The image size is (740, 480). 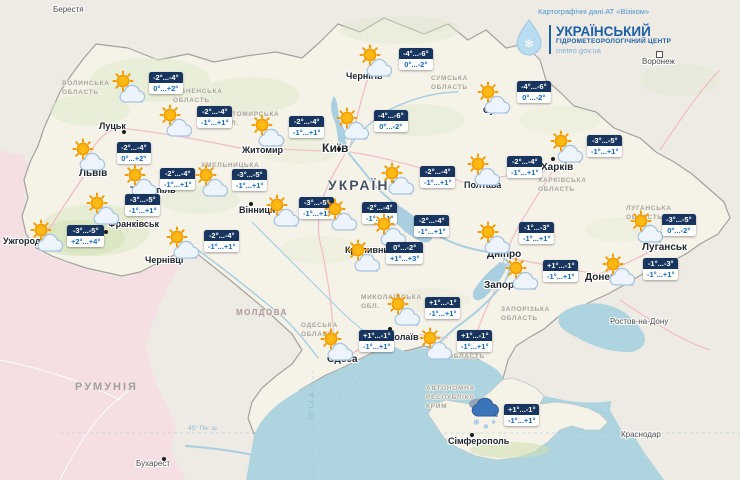 What do you see at coordinates (594, 11) in the screenshot?
I see `map-attribution: Картографічні дані АТ «Візіком»` at bounding box center [594, 11].